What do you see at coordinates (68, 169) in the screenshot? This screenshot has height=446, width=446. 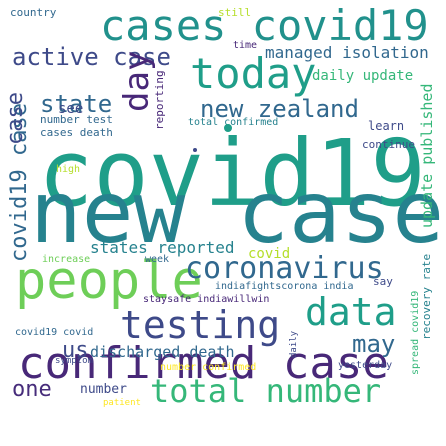 I see `word-high: high` at bounding box center [68, 169].